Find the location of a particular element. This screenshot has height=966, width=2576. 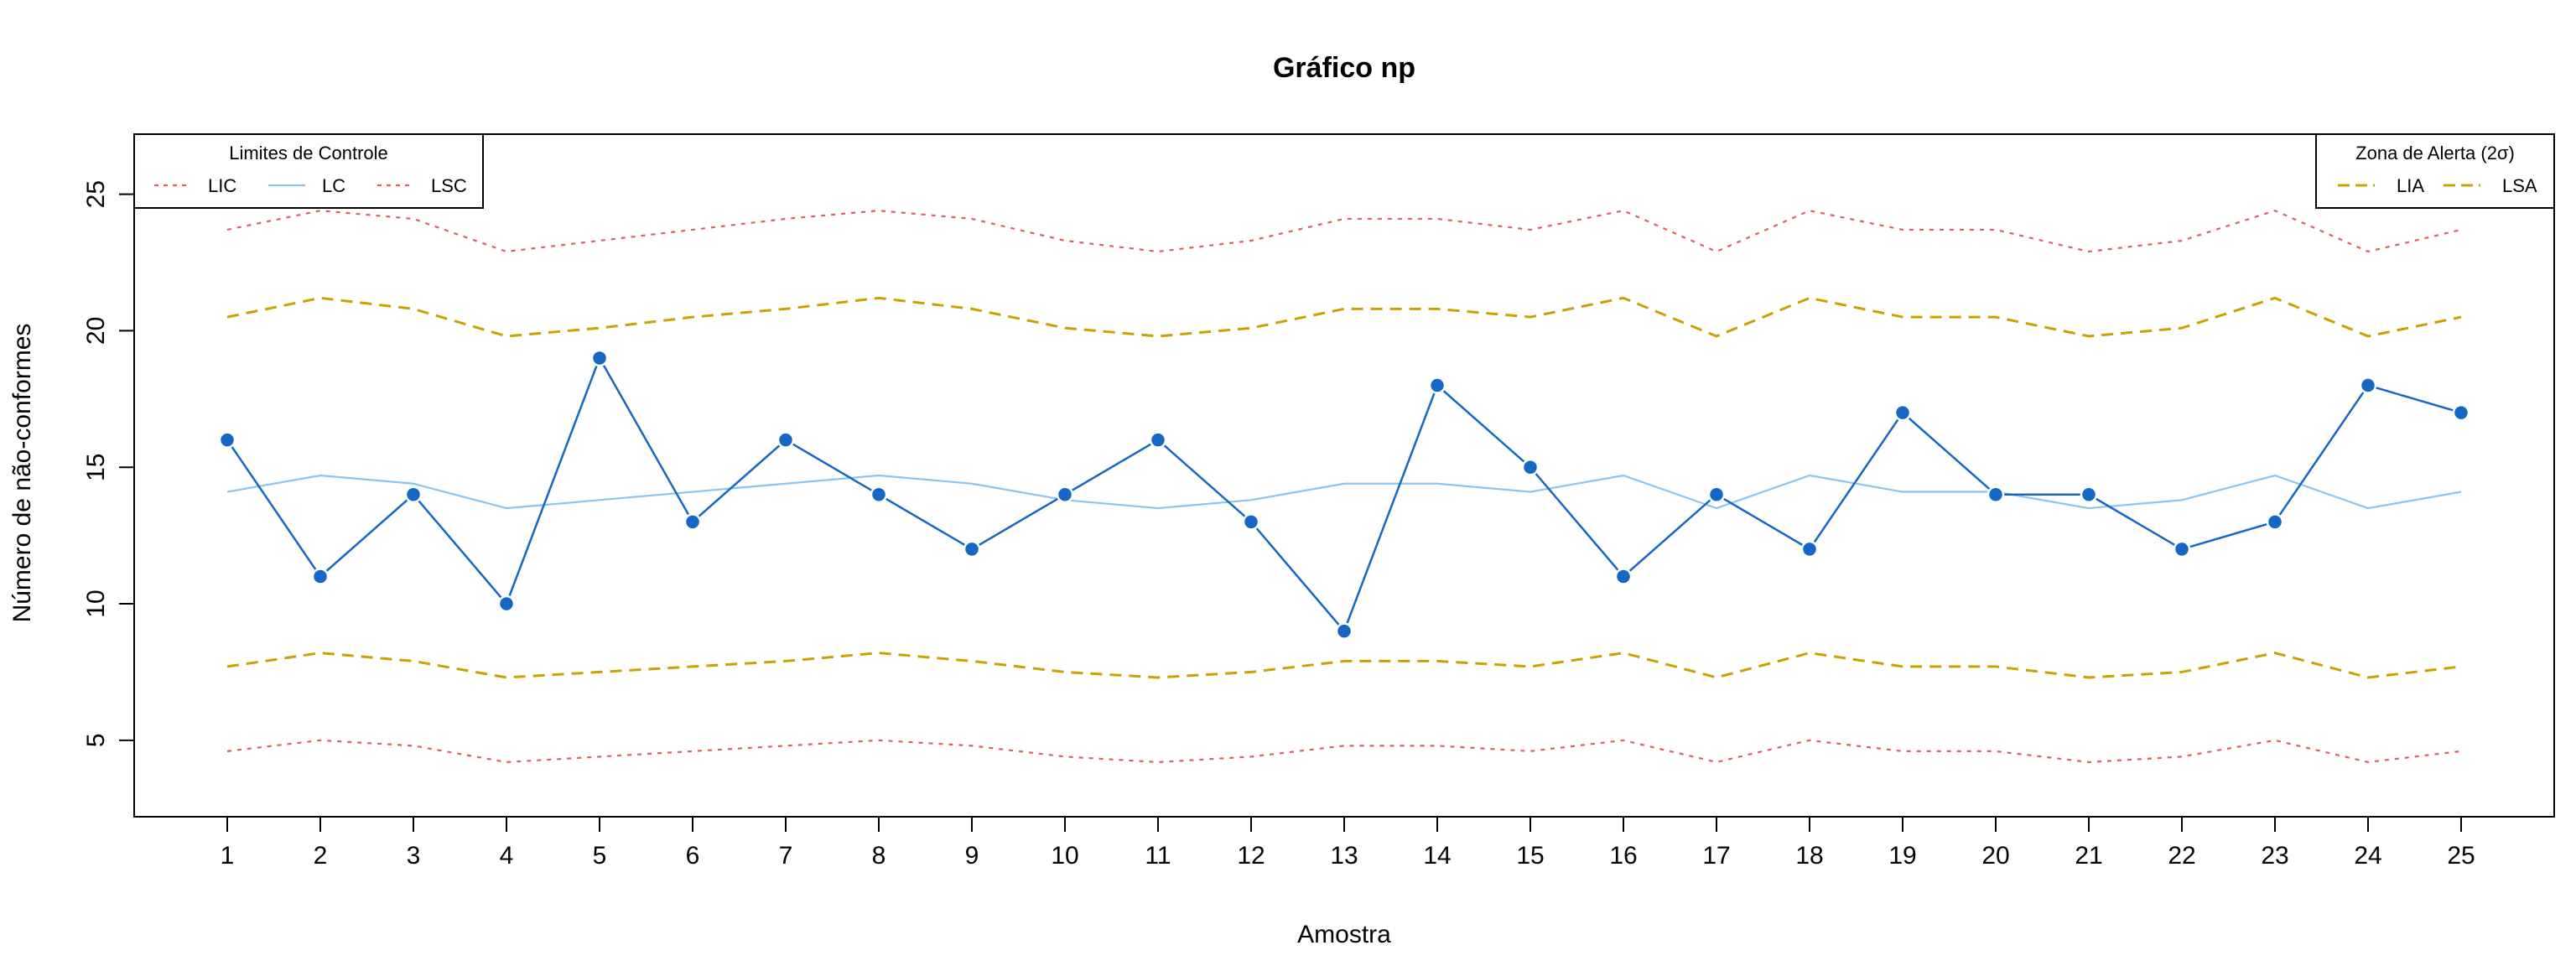

x-axis-label: Amostra is located at coordinates (1344, 934).